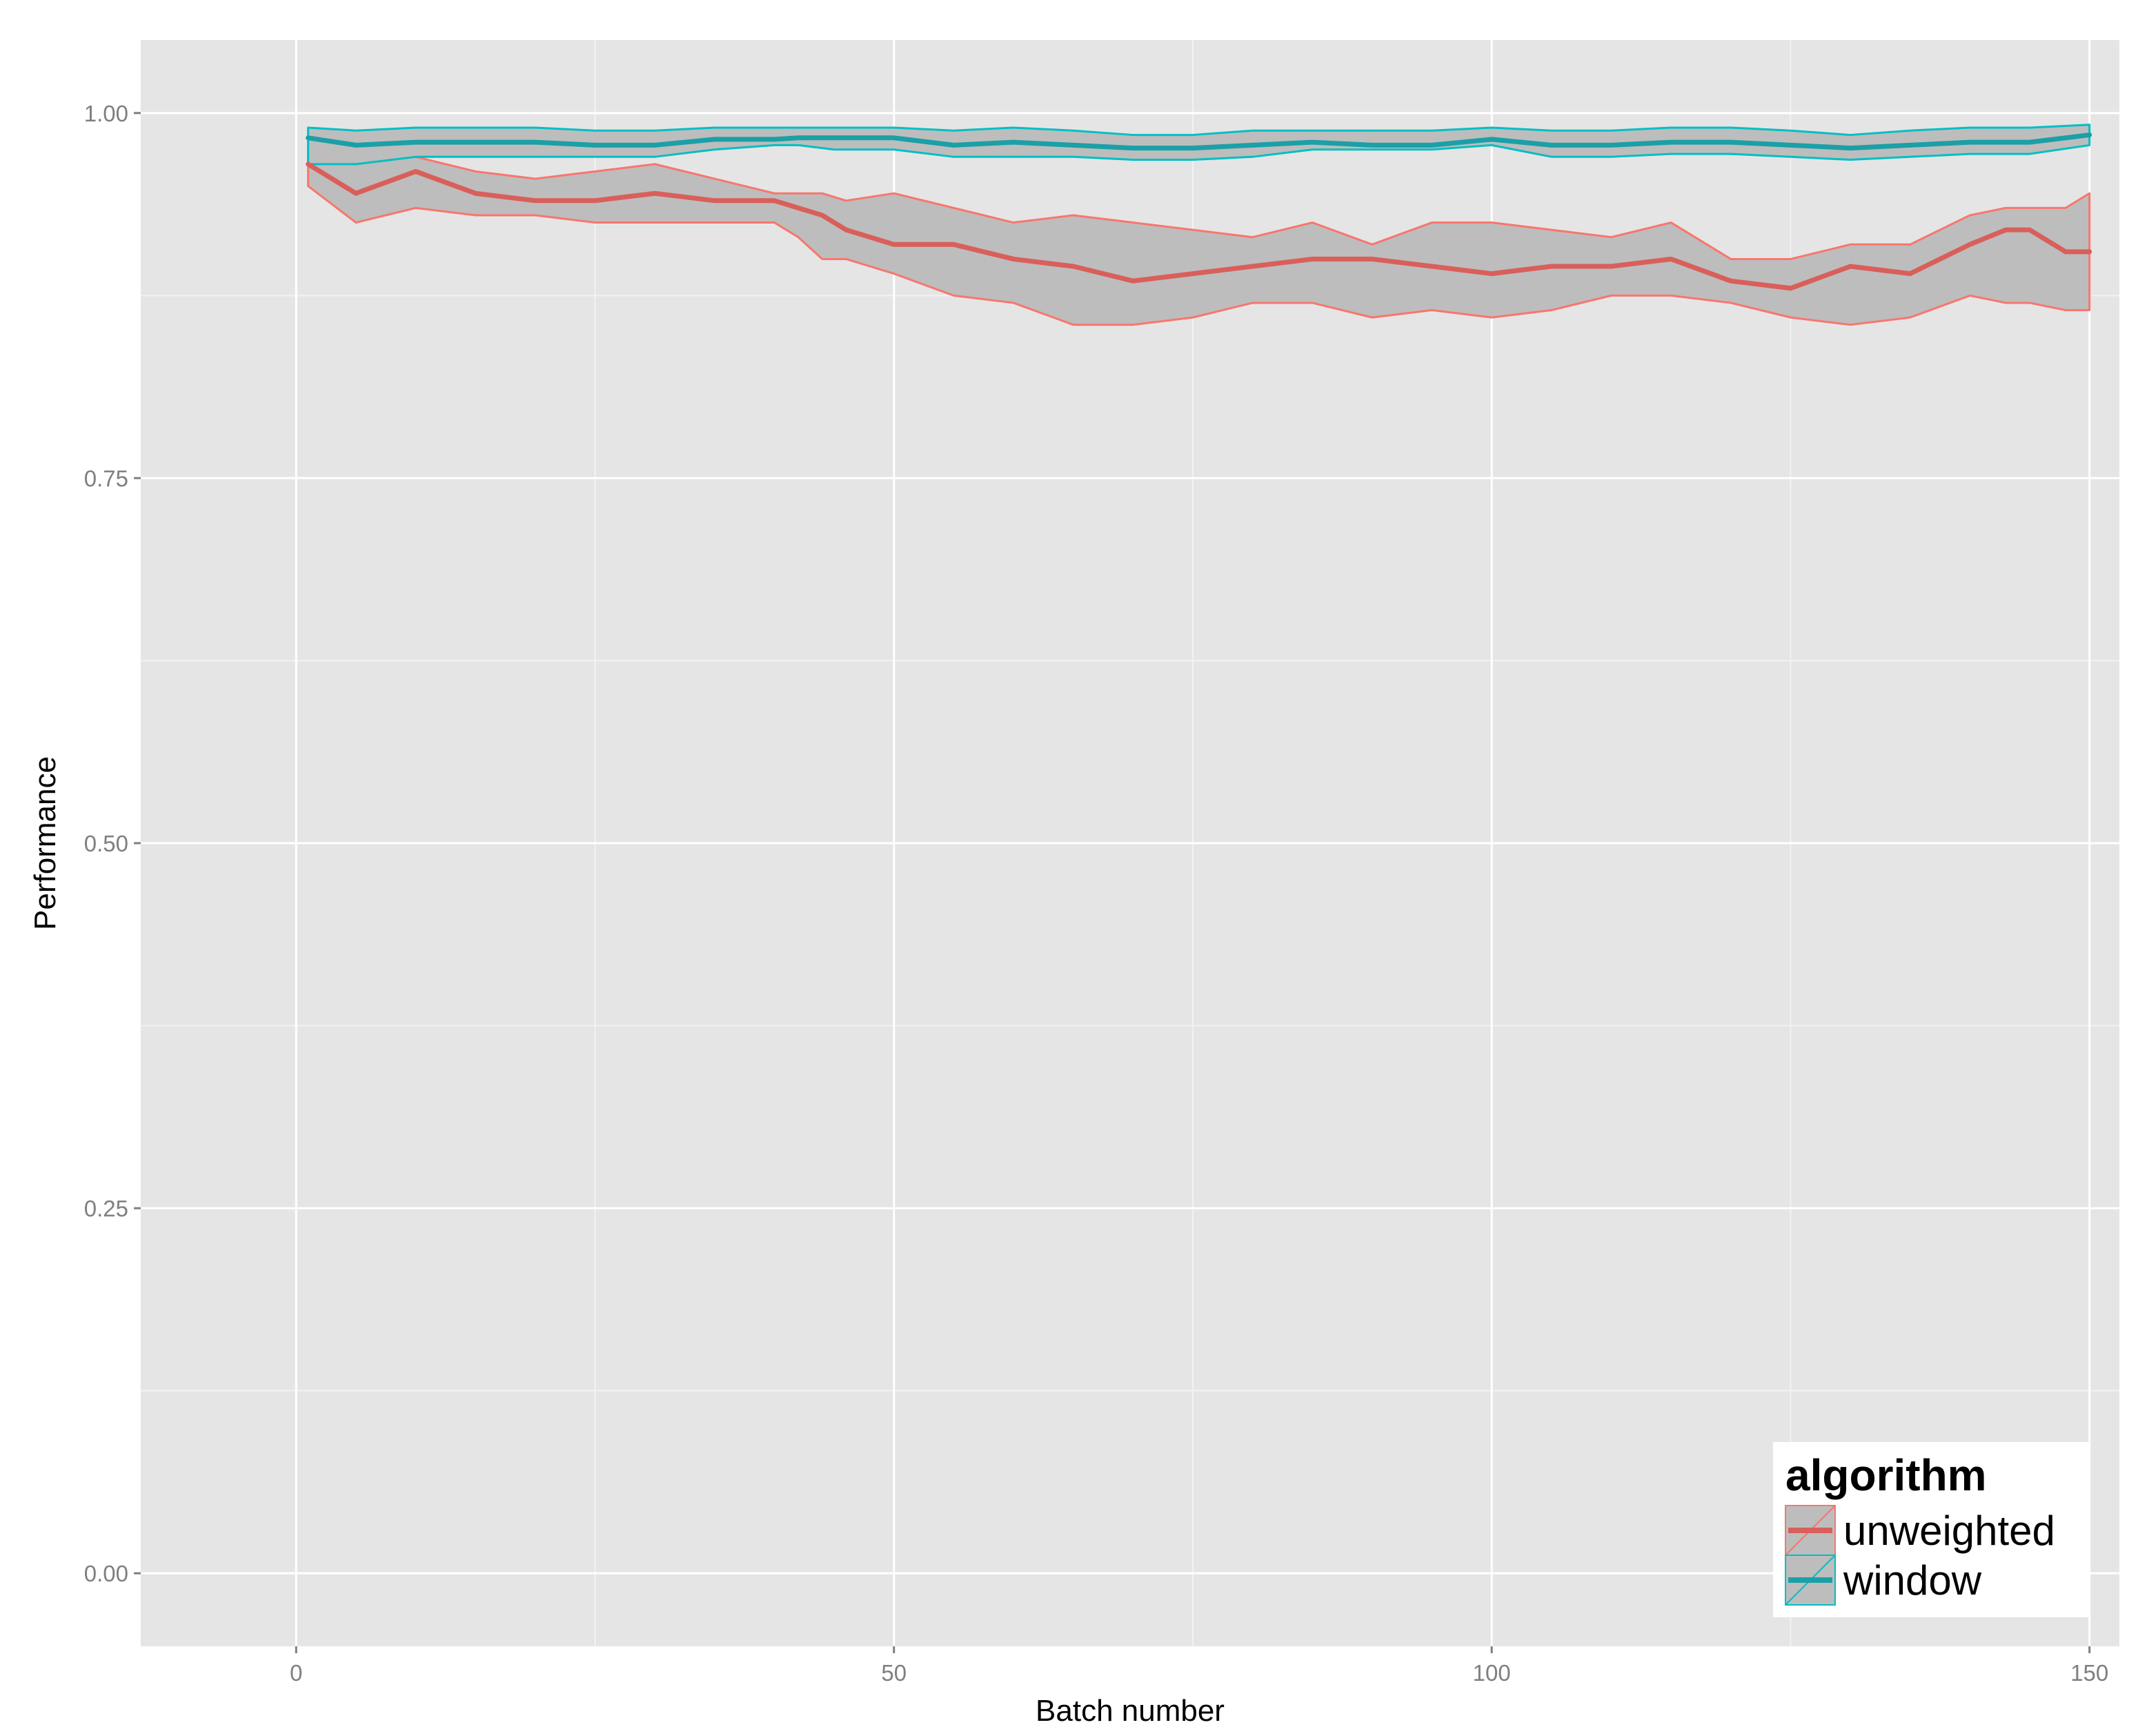 This screenshot has width=2138, height=1736. Describe the element at coordinates (296, 1673) in the screenshot. I see `x-tick-label: 0` at that location.